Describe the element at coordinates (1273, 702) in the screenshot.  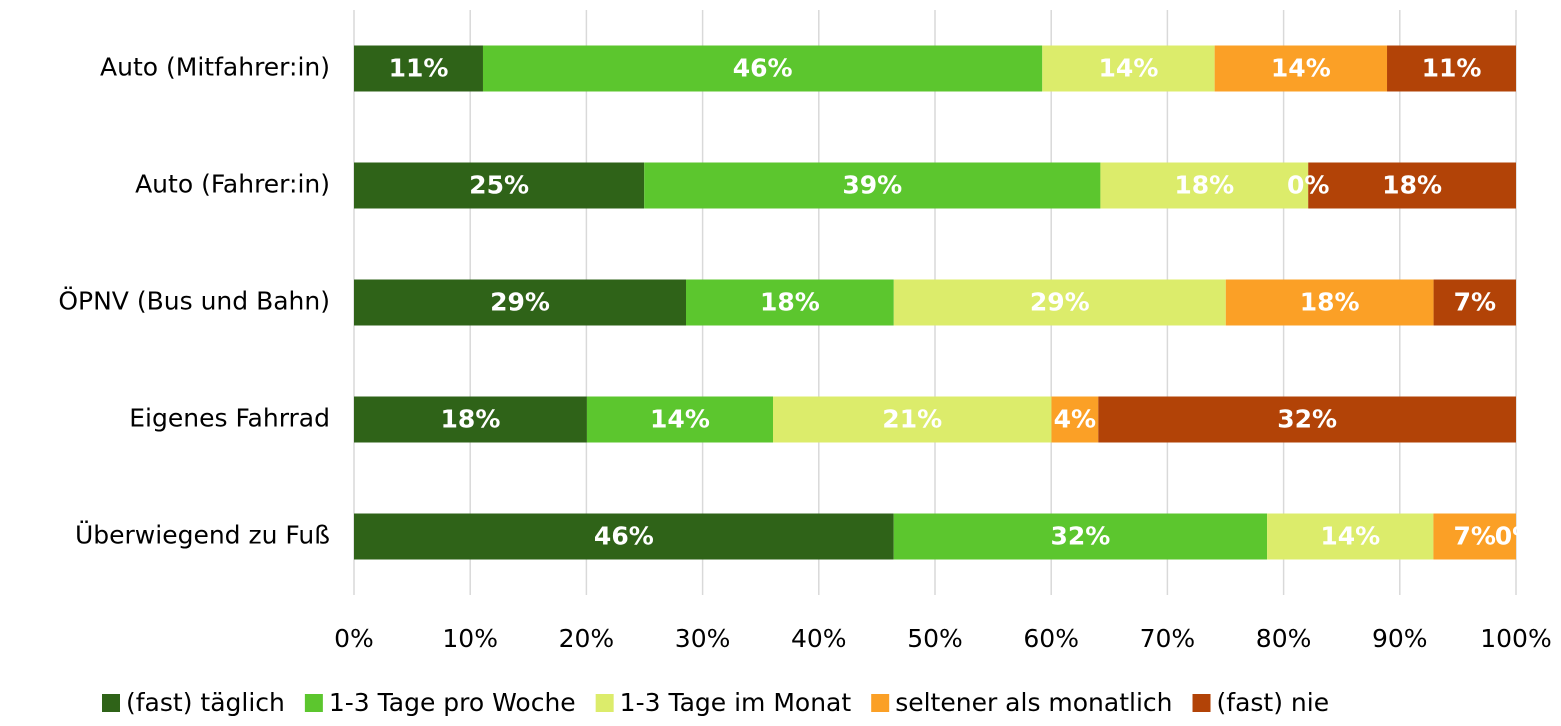
I see `legend-label: (fast) nie` at that location.